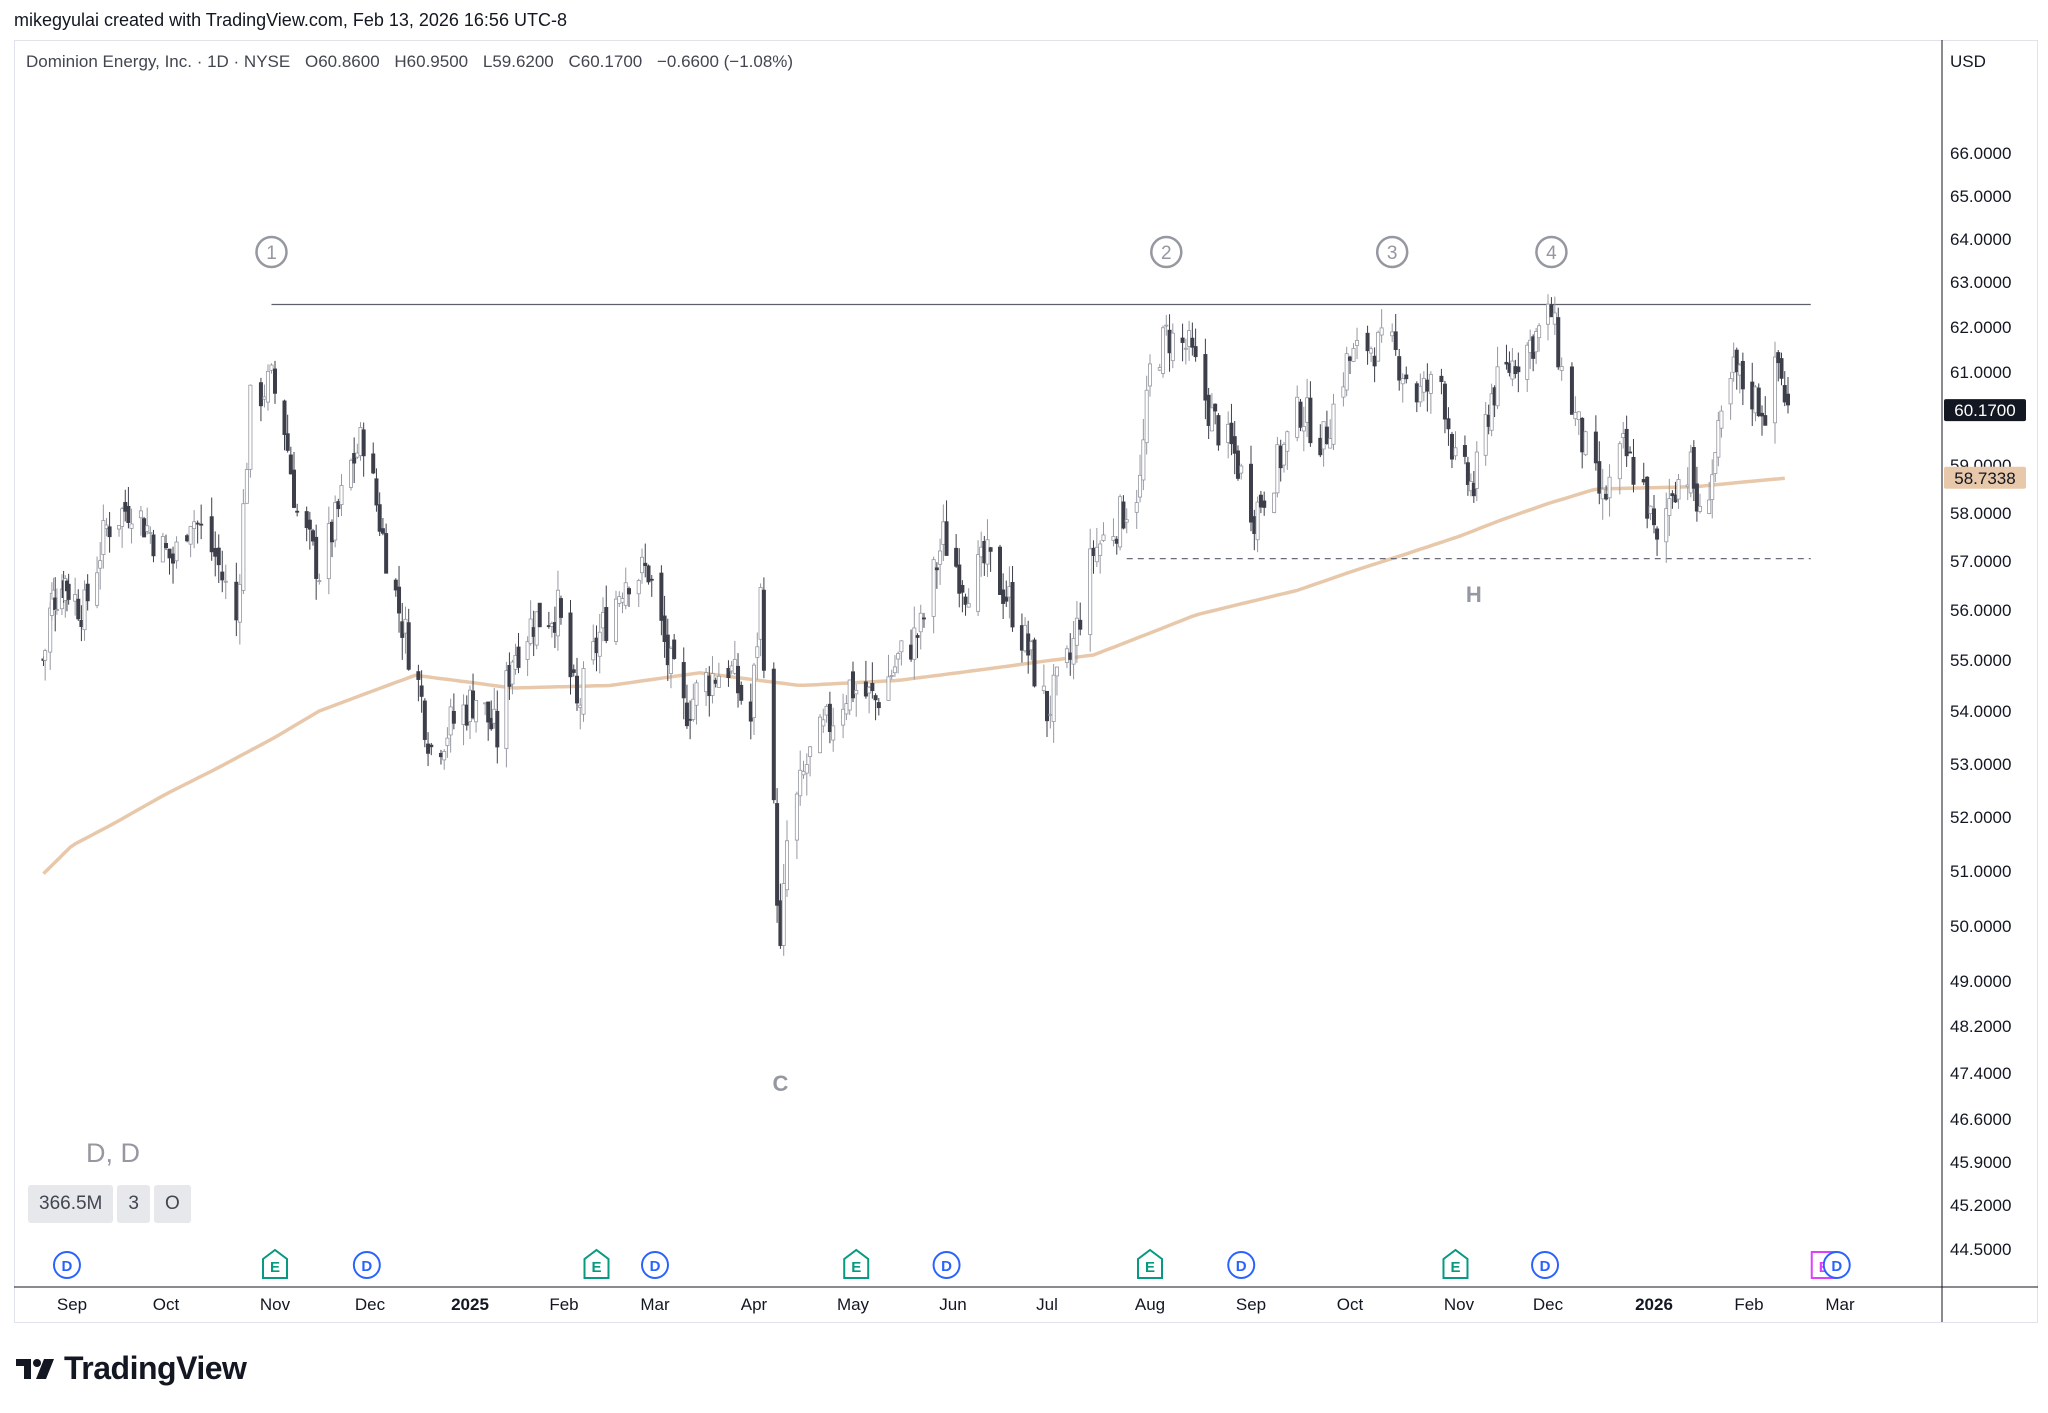  Describe the element at coordinates (1166, 253) in the screenshot. I see `annotation-label: 2` at that location.